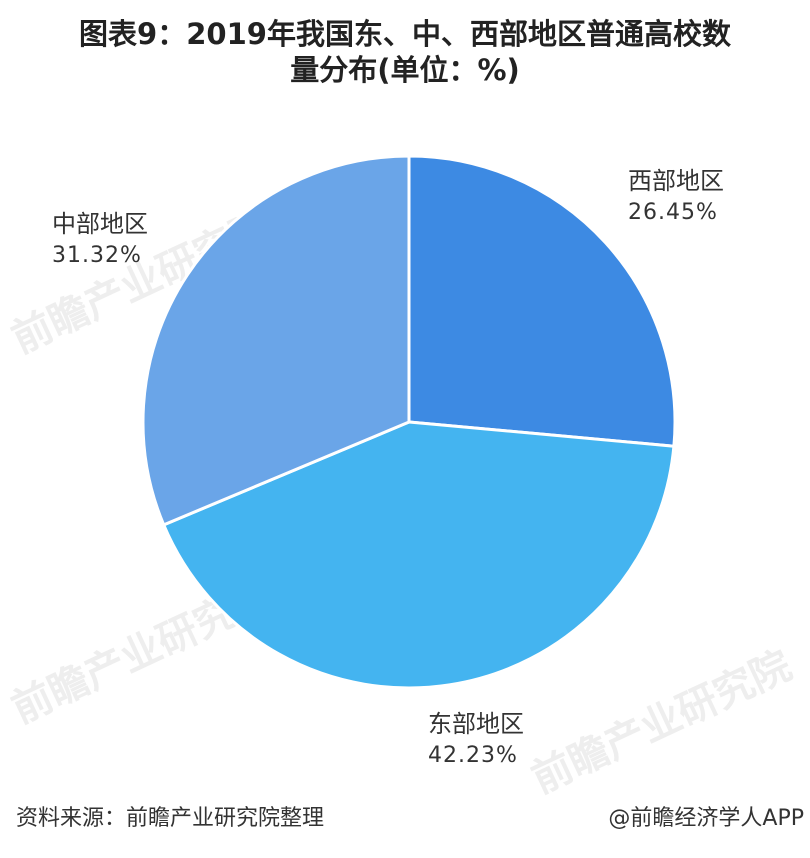  I want to click on slice-central, so click(276, 340).